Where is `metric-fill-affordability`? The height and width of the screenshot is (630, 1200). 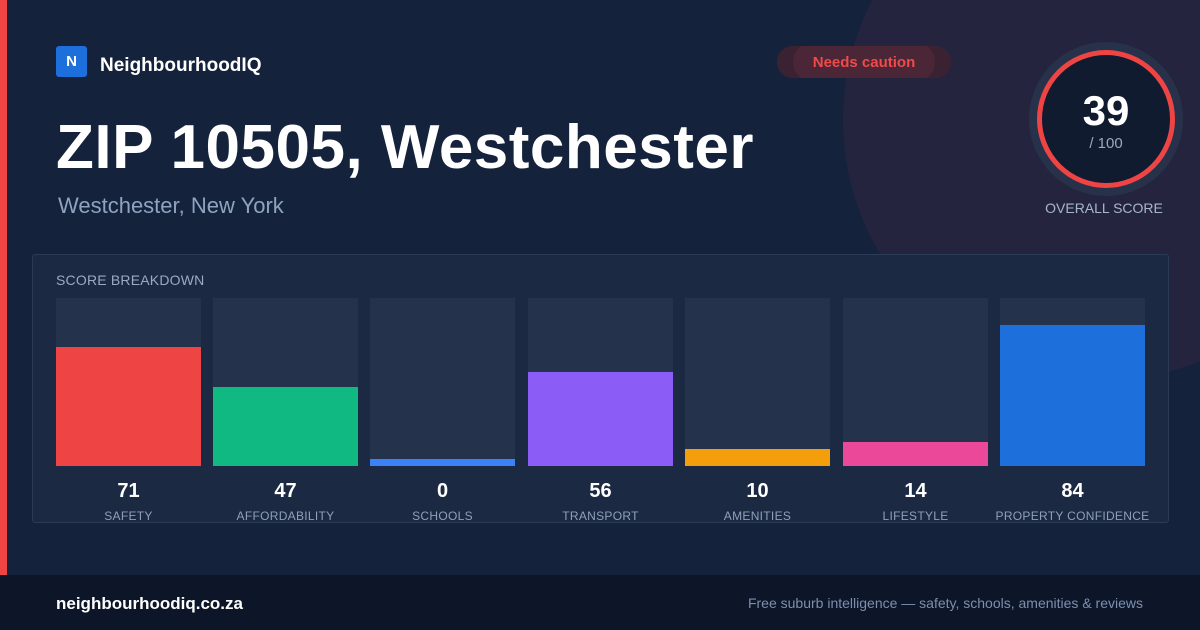 metric-fill-affordability is located at coordinates (285, 426).